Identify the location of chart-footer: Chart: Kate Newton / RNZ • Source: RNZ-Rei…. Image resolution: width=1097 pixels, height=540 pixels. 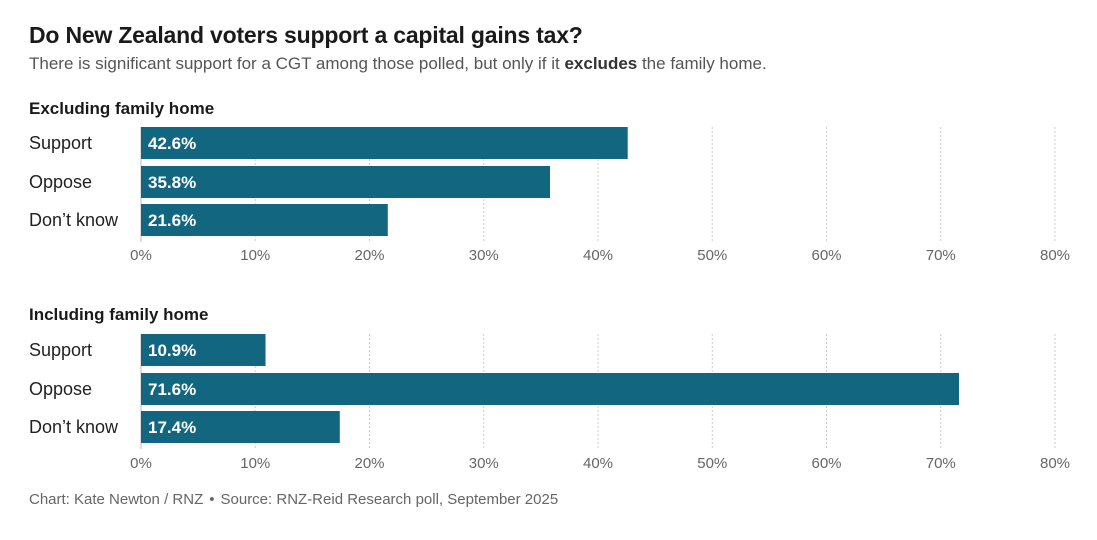
(293, 499).